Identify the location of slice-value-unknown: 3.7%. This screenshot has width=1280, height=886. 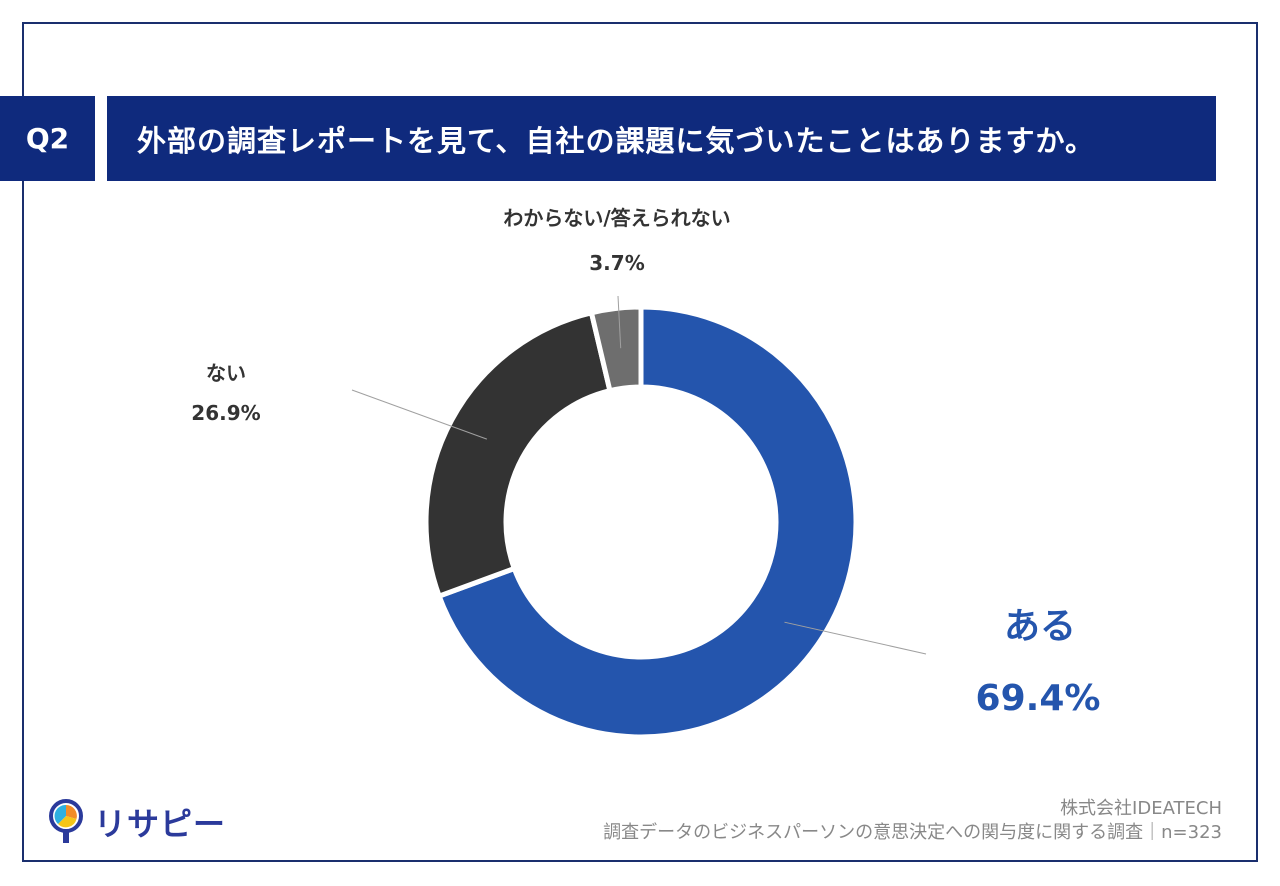
(616, 263).